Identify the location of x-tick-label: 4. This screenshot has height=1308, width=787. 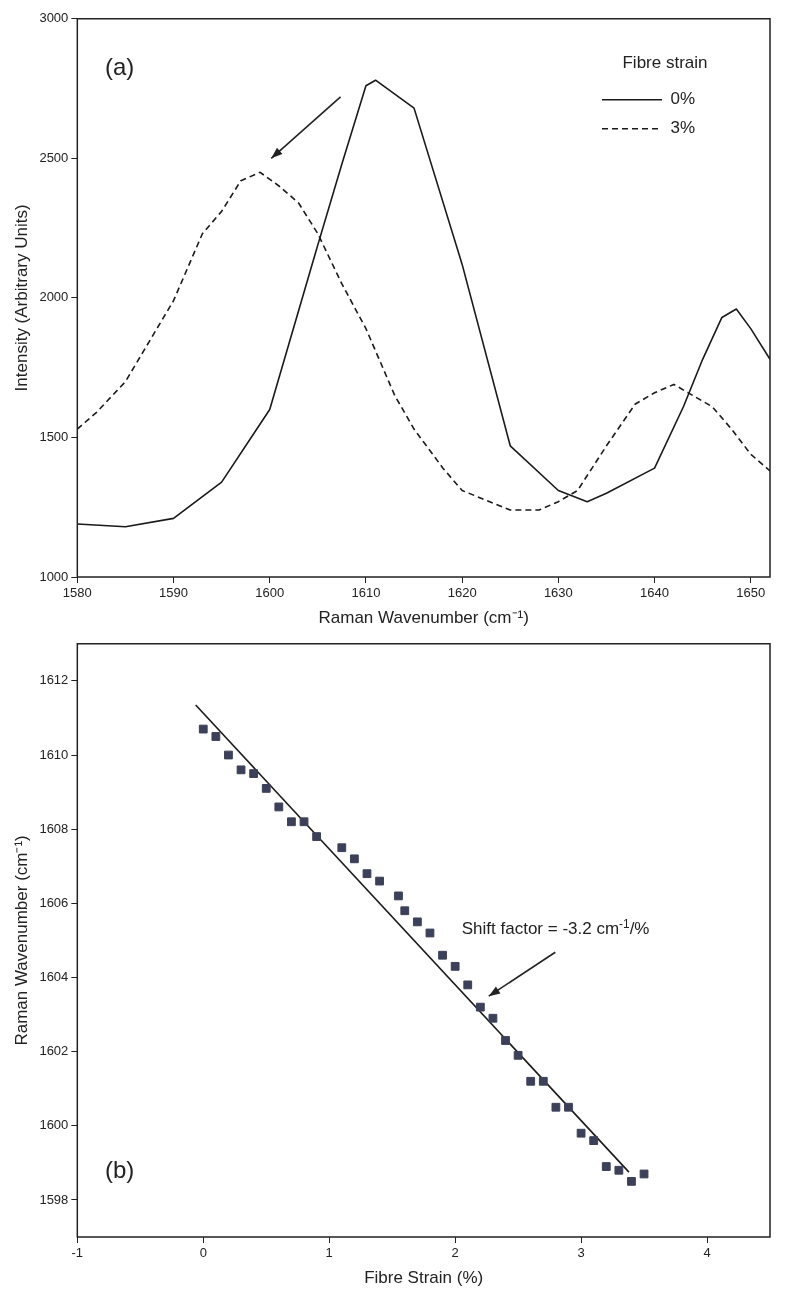
(707, 1253).